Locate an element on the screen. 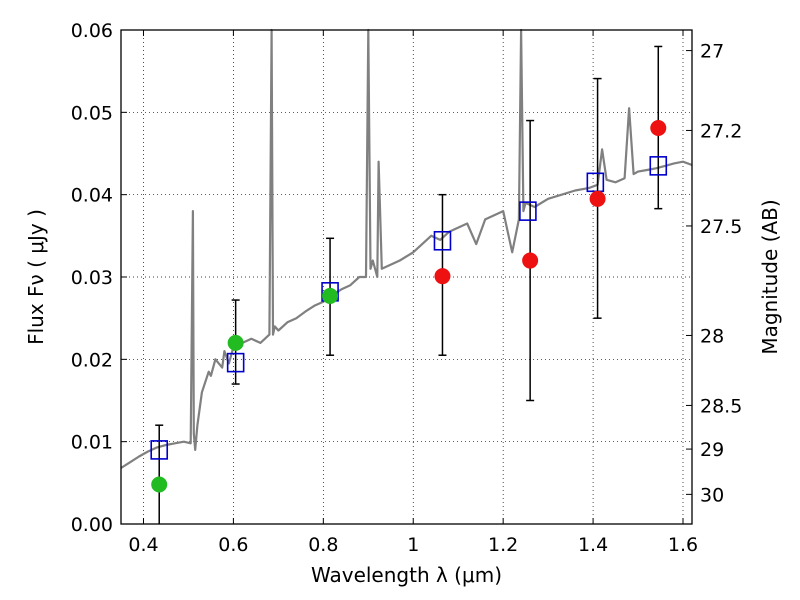  right-axis-label: Magnitude (AB) is located at coordinates (770, 276).